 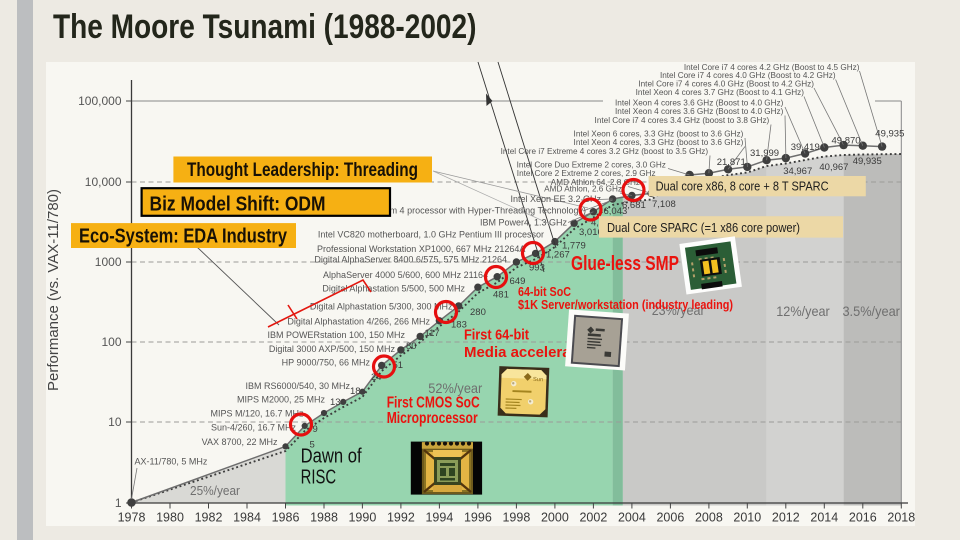 What do you see at coordinates (583, 189) in the screenshot?
I see `svg-text: AMD Athlon, 2.6 GHz` at bounding box center [583, 189].